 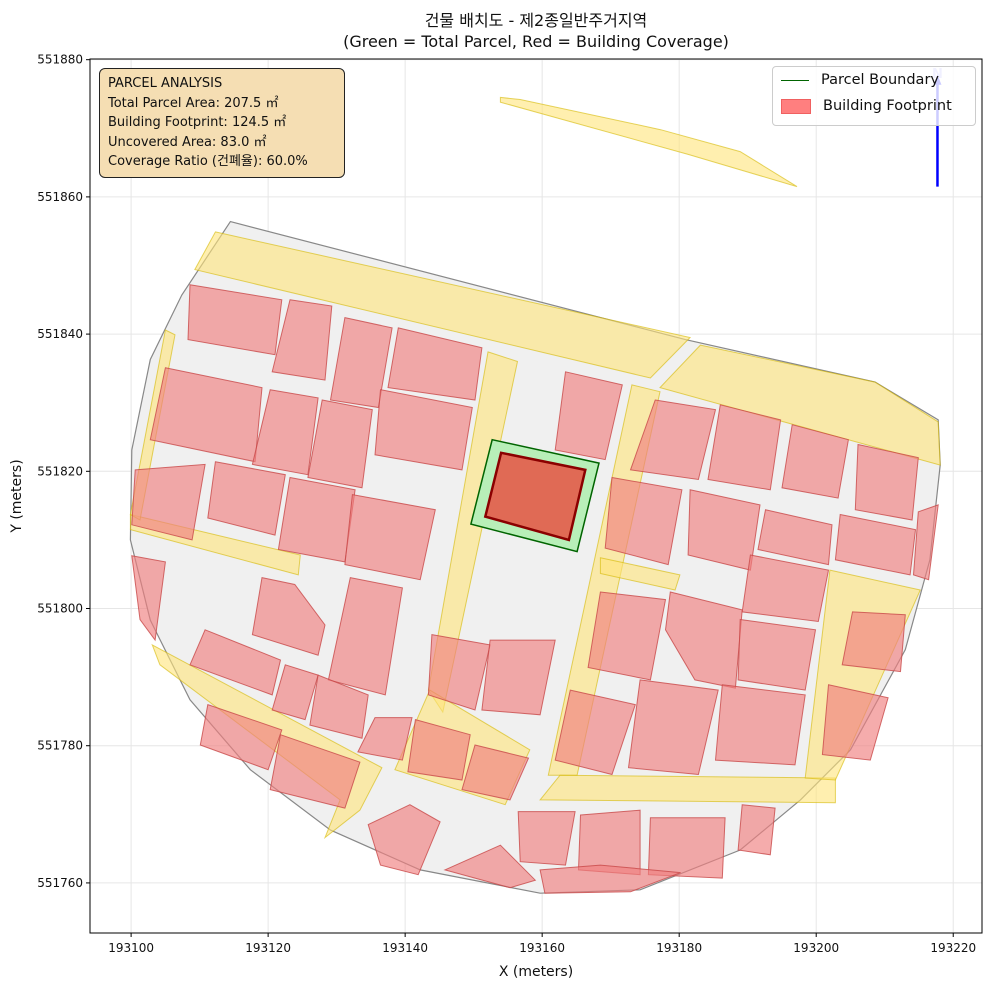 I want to click on x-tick-label: 193120, so click(x=268, y=948).